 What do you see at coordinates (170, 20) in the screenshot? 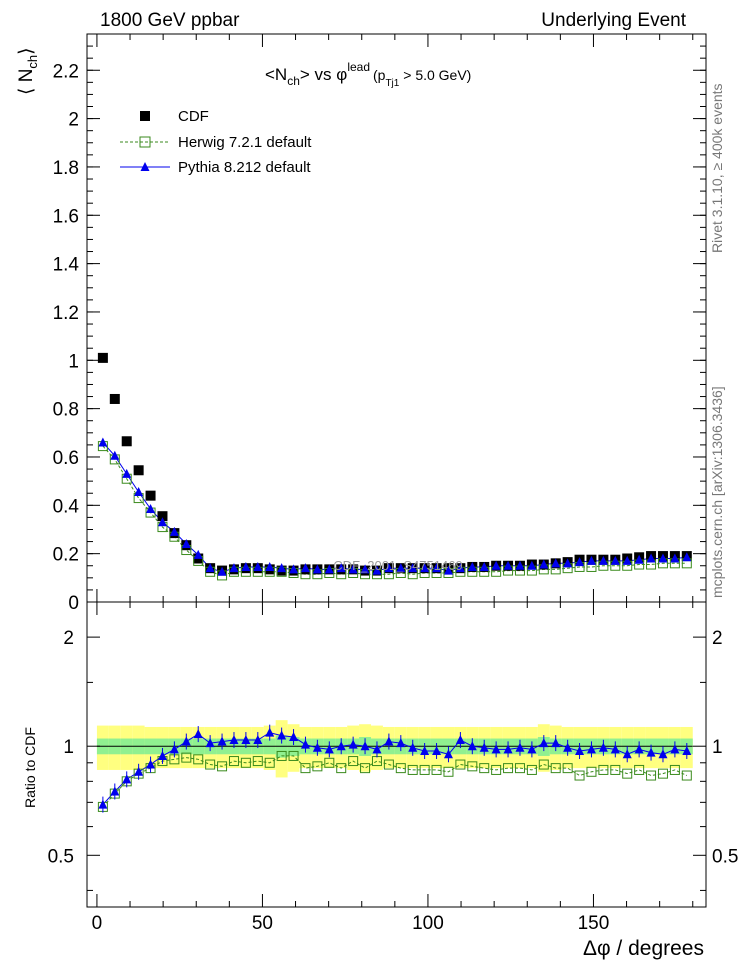
I see `header-left: 1800 GeV ppbar` at bounding box center [170, 20].